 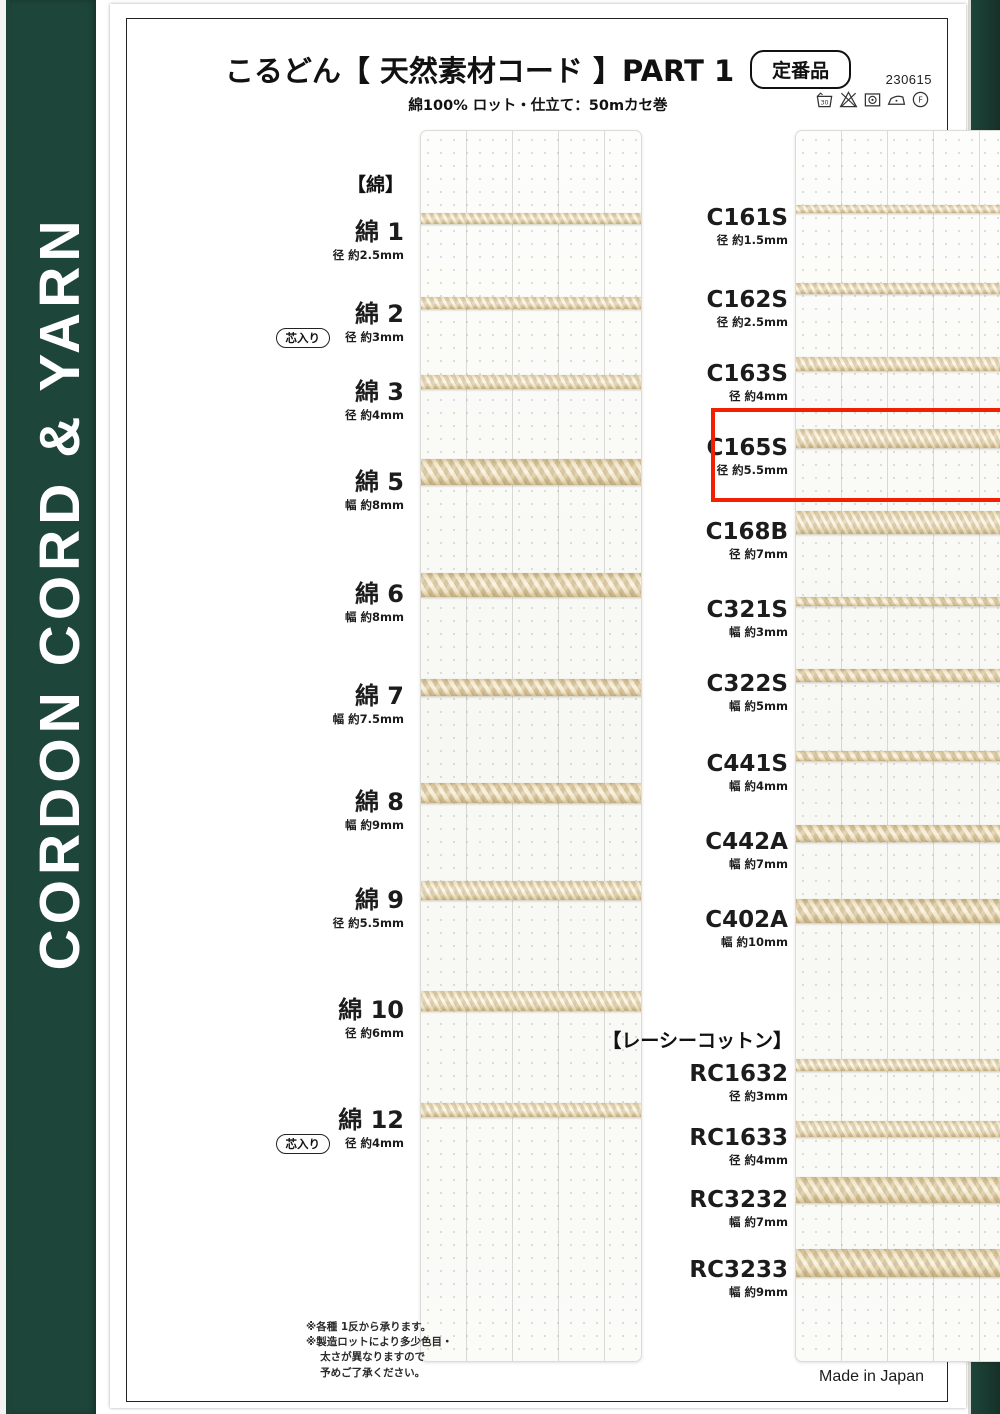 I want to click on title-row: こるどん【 天然素材コード 】PART 1 定番品, so click(x=538, y=69).